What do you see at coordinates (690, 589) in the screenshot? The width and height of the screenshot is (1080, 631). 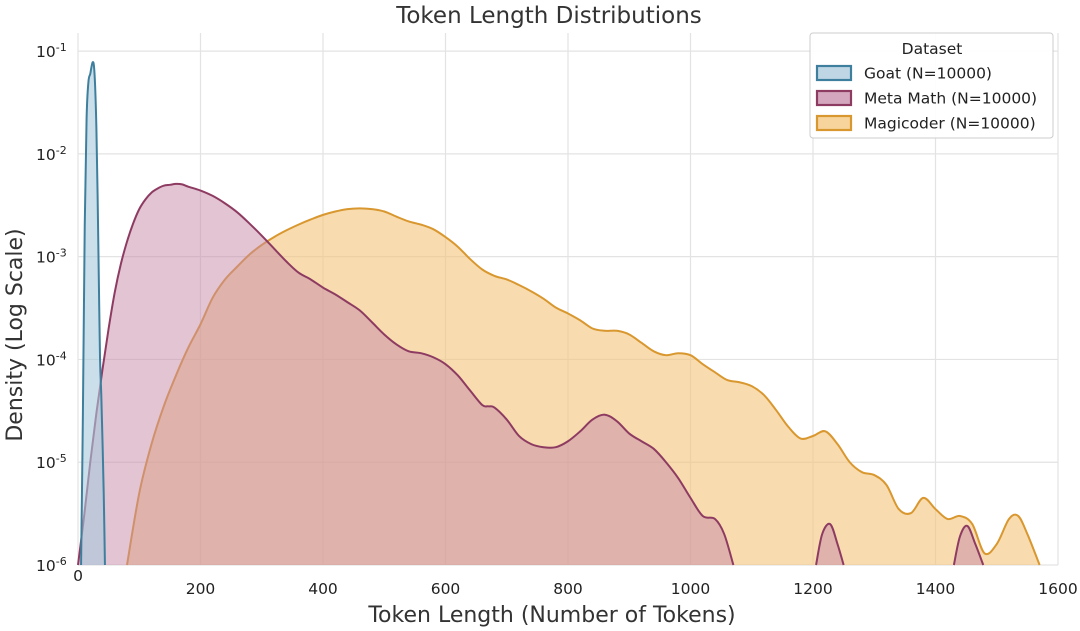 I see `x-tick-label: 1000` at bounding box center [690, 589].